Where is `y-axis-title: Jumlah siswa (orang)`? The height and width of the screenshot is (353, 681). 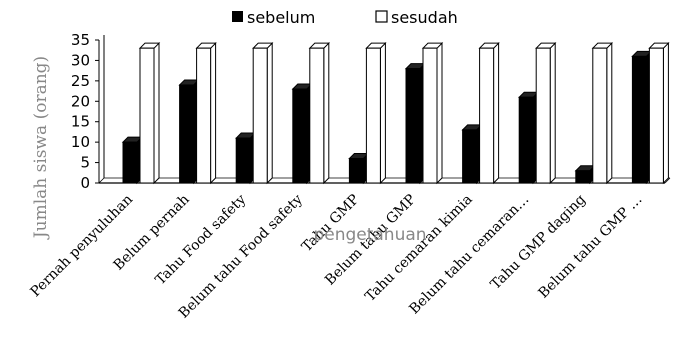
y-axis-title: Jumlah siswa (orang) is located at coordinates (41, 148).